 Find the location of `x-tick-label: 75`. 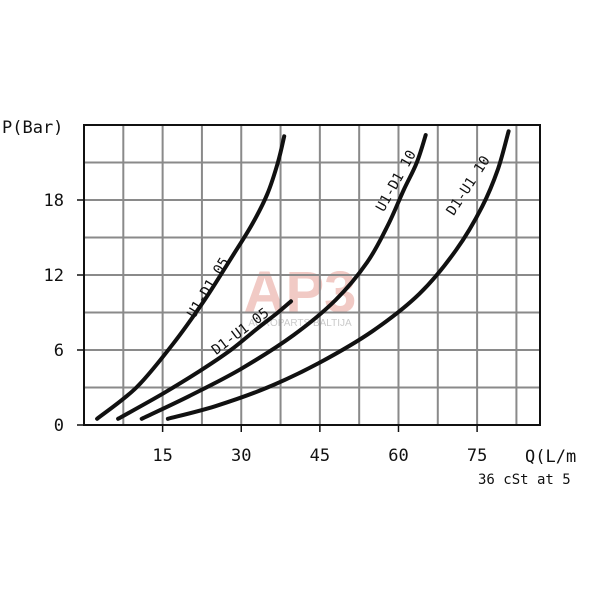

x-tick-label: 75 is located at coordinates (477, 456).